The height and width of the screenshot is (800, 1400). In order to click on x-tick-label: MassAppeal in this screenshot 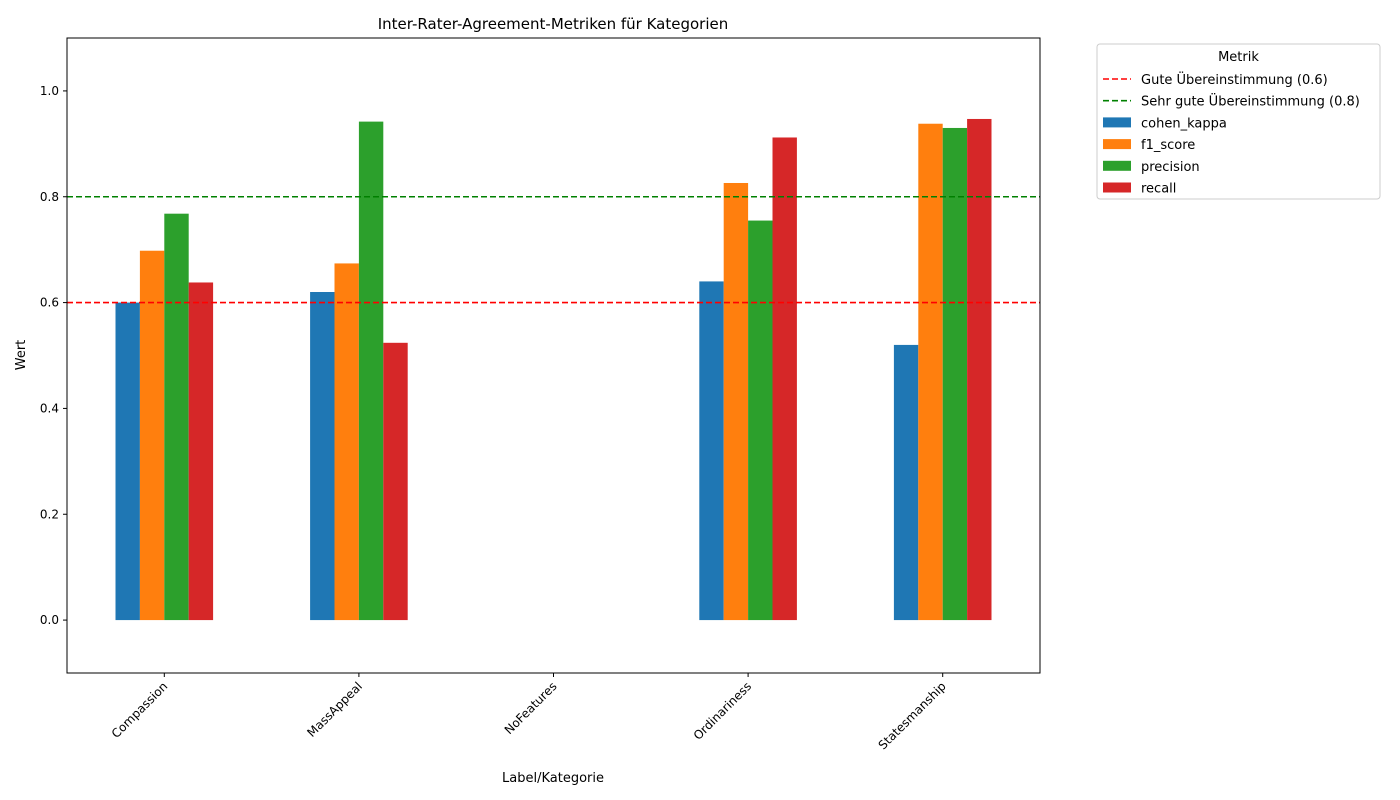, I will do `click(334, 709)`.